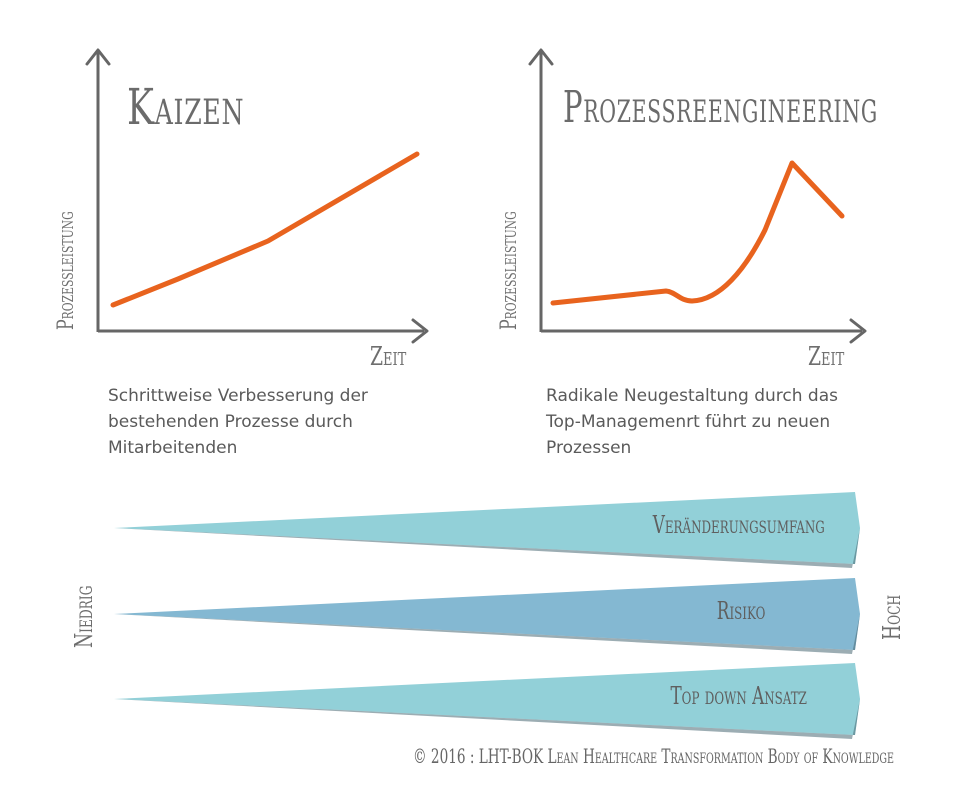 This screenshot has height=808, width=978. Describe the element at coordinates (892, 617) in the screenshot. I see `scale-high-label: Hoch` at that location.